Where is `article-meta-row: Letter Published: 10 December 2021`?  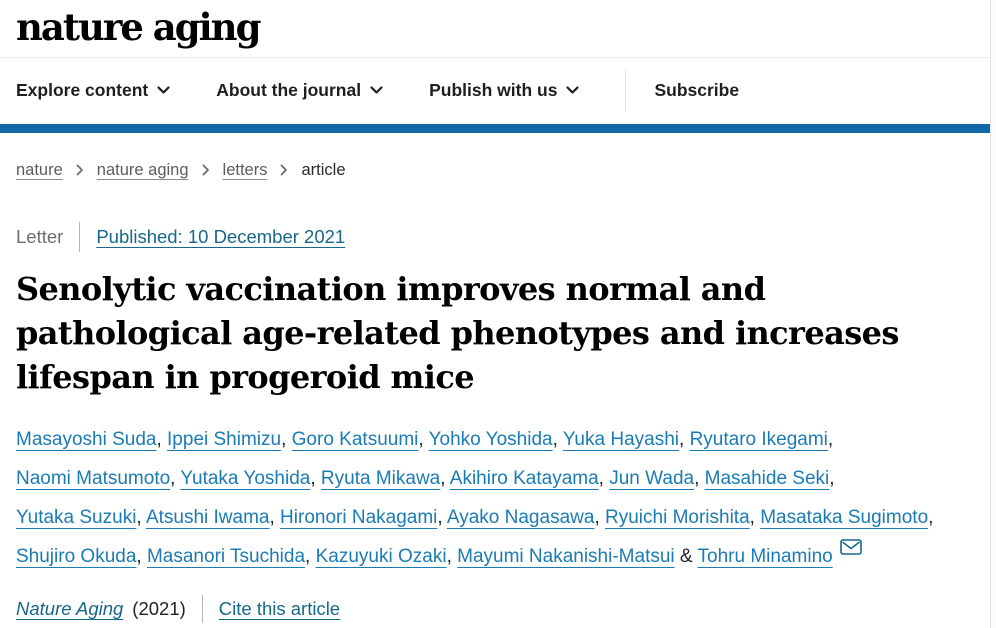
article-meta-row: Letter Published: 10 December 2021 is located at coordinates (498, 236).